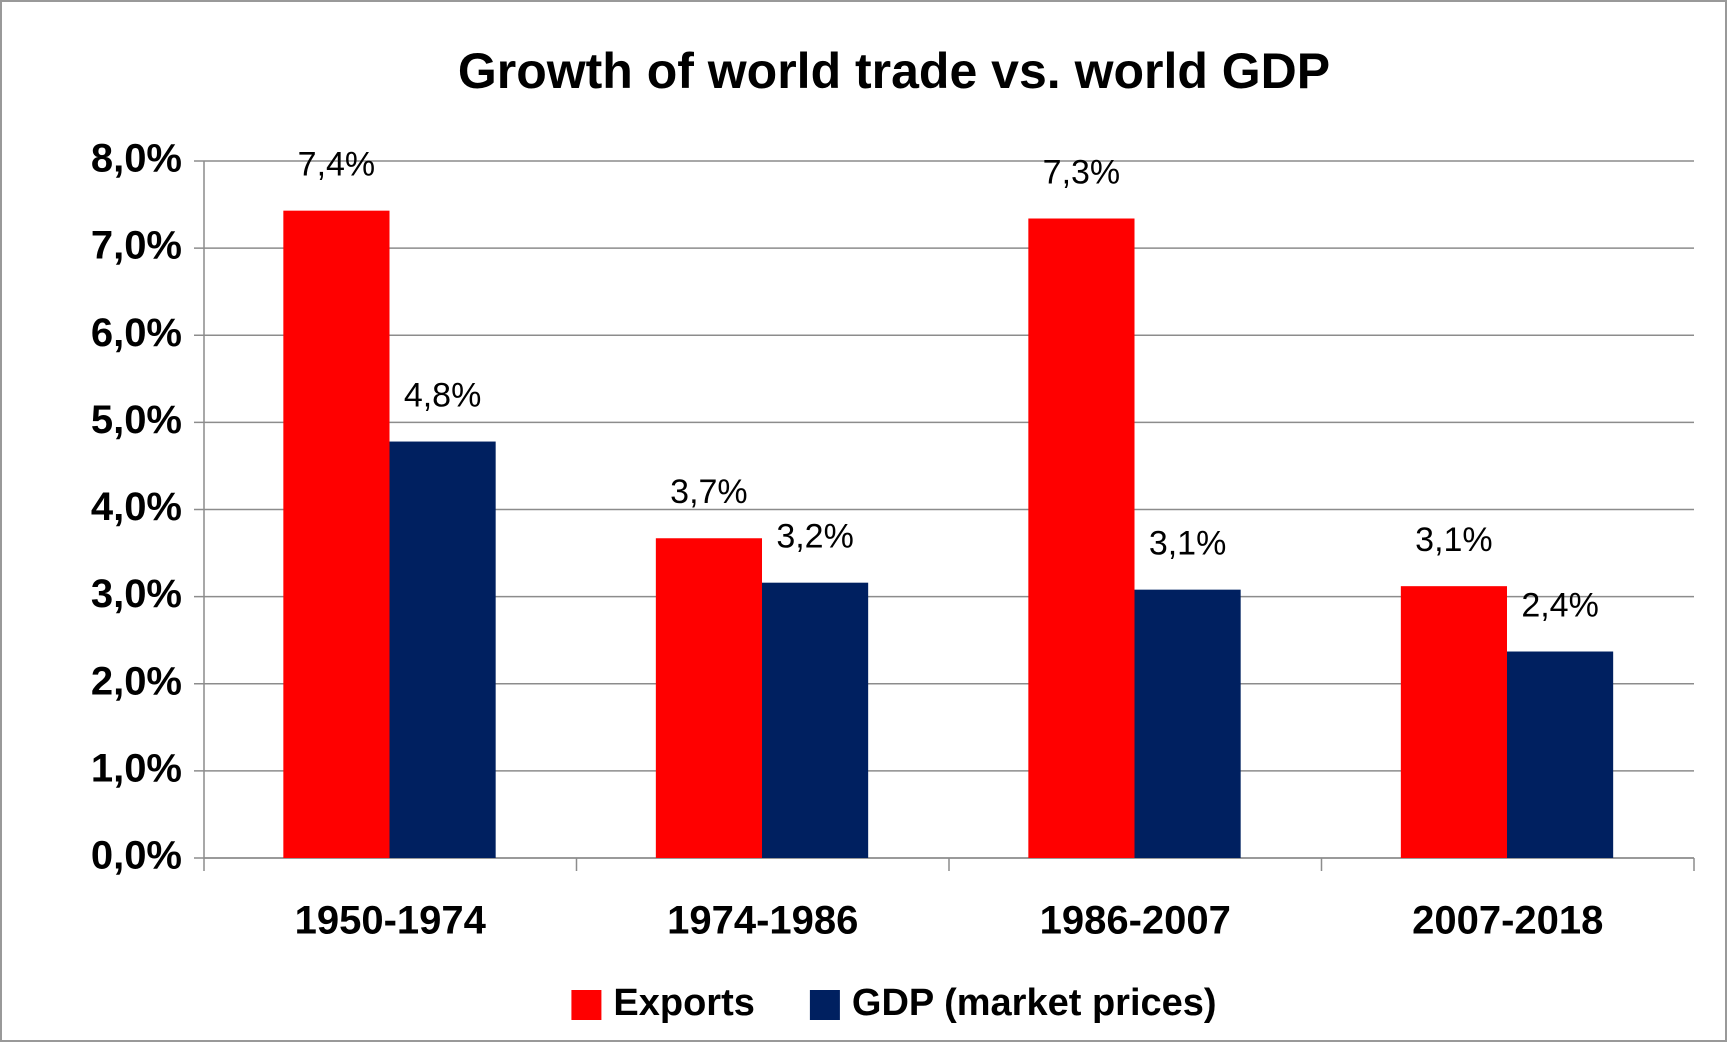 The width and height of the screenshot is (1727, 1042). What do you see at coordinates (136, 507) in the screenshot?
I see `y-tick-label: 4,0%` at bounding box center [136, 507].